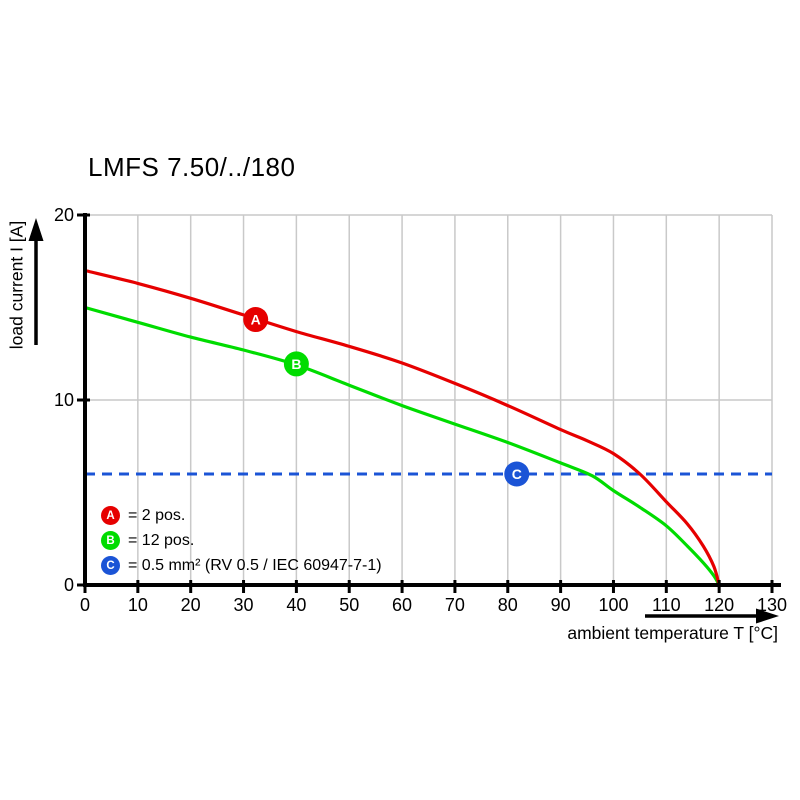 Image resolution: width=800 pixels, height=800 pixels. I want to click on marker-A, so click(256, 320).